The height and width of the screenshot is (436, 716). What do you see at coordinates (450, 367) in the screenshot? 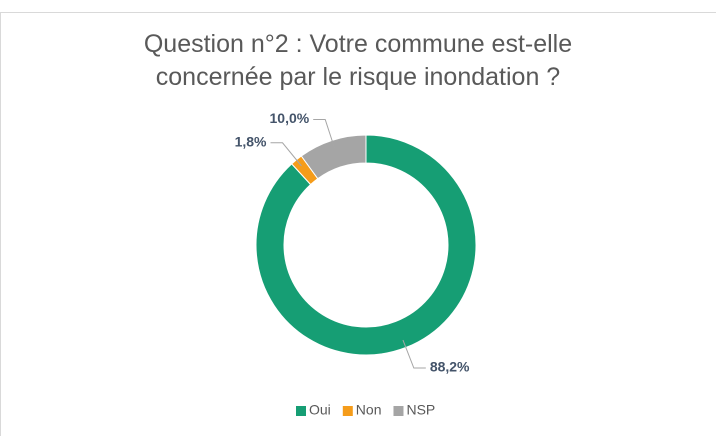
I see `data-label: 88,2%` at bounding box center [450, 367].